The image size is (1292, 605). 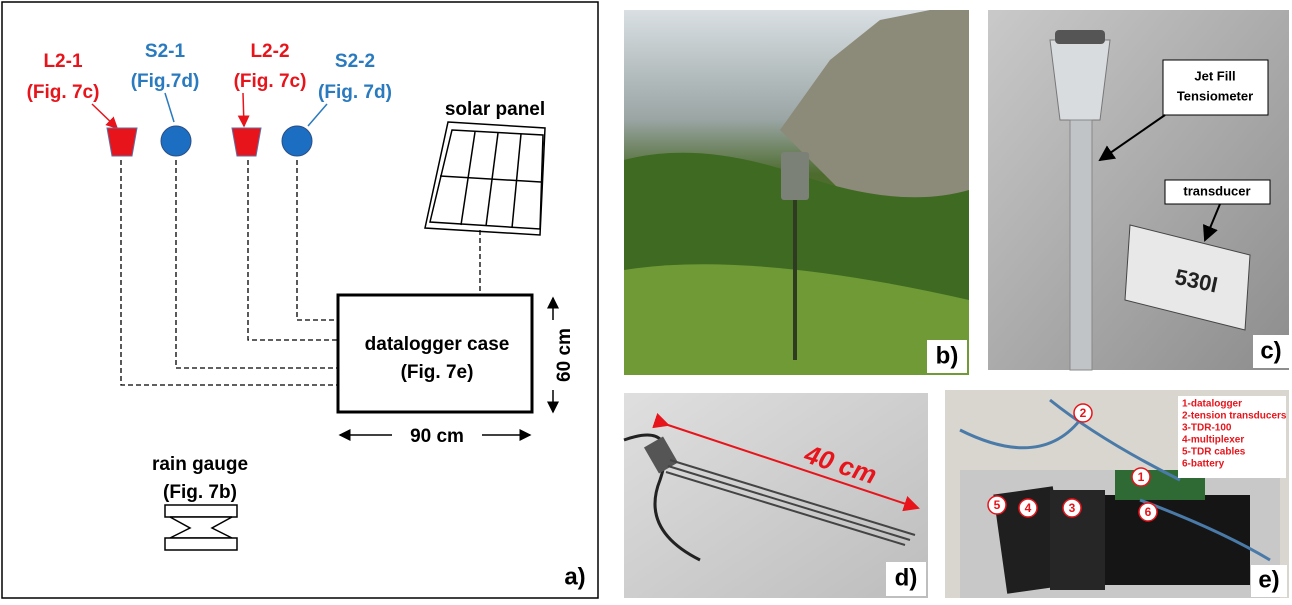 I want to click on datalogger-box, so click(x=435, y=353).